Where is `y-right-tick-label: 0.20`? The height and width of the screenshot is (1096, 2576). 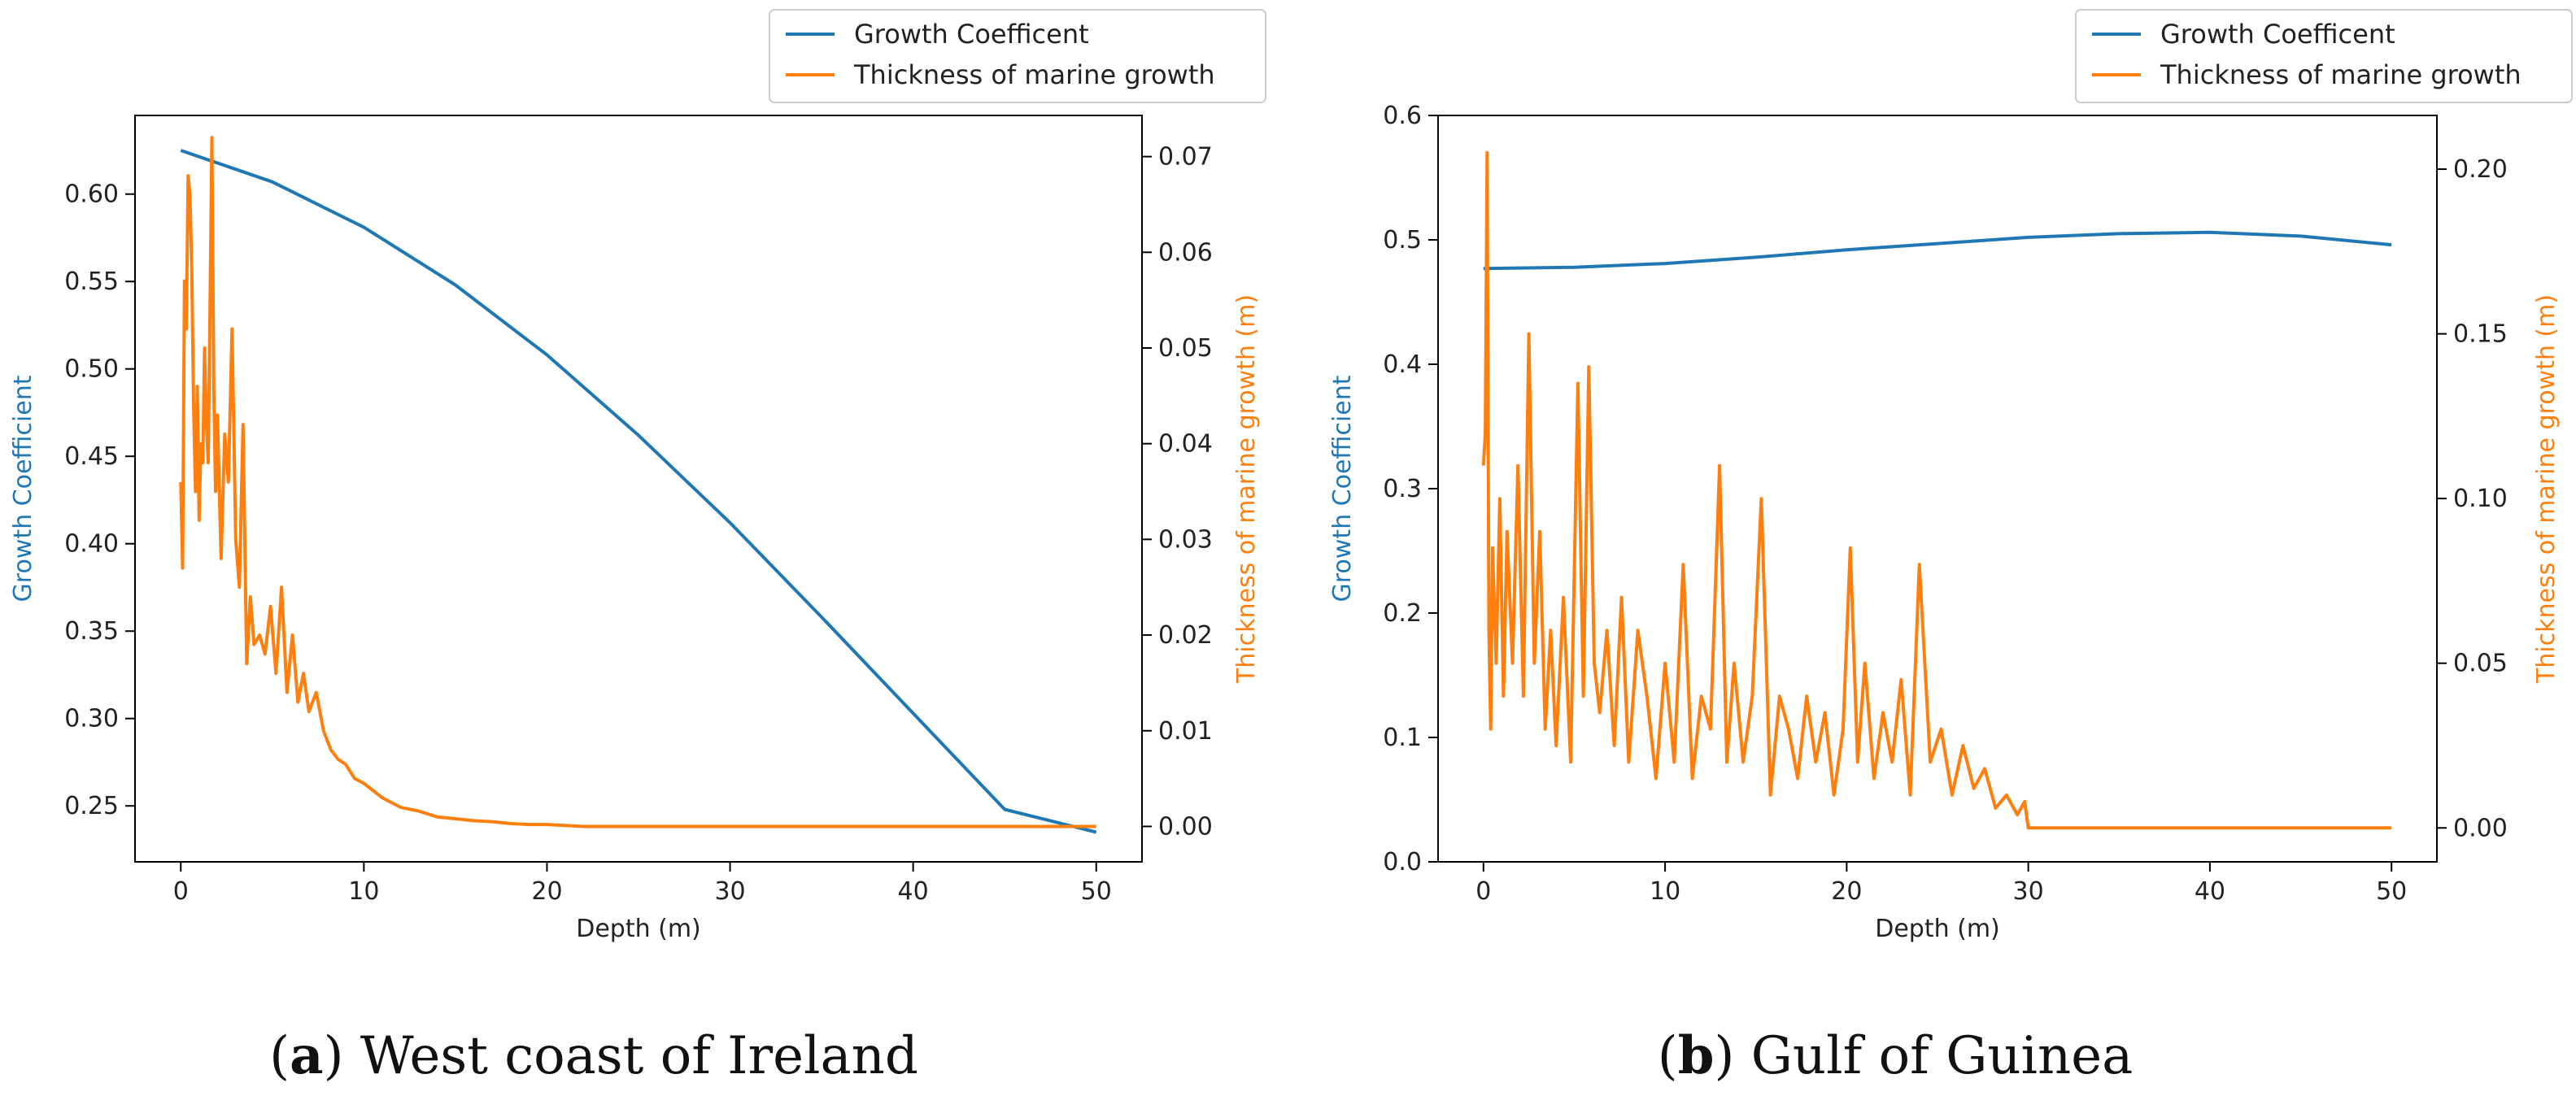 y-right-tick-label: 0.20 is located at coordinates (2480, 169).